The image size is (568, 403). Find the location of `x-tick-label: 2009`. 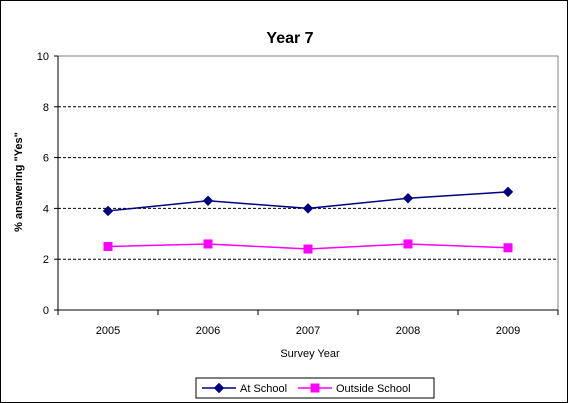

x-tick-label: 2009 is located at coordinates (508, 331).